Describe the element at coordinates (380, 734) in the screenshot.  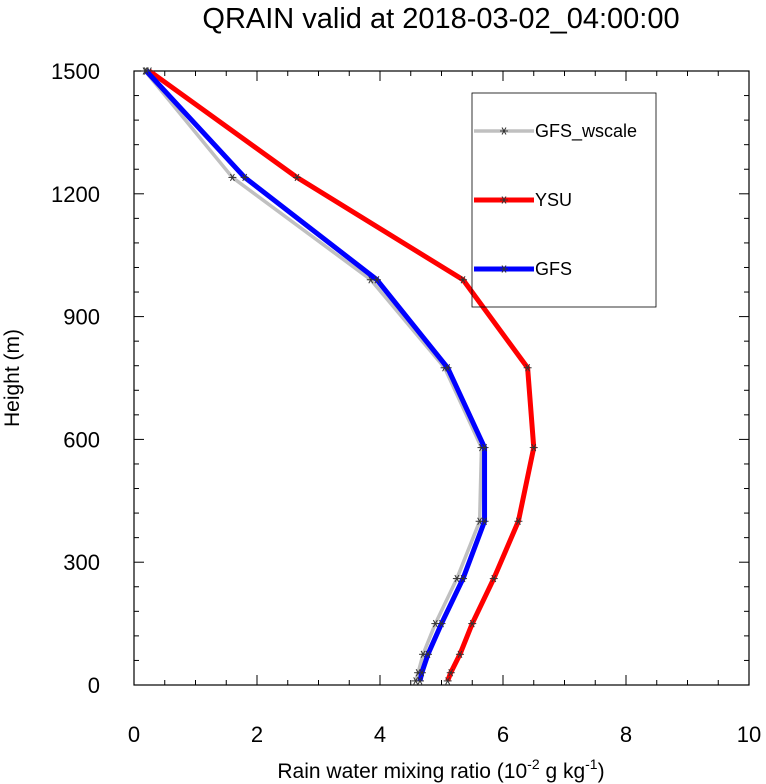
I see `x-tick-label: 4` at that location.